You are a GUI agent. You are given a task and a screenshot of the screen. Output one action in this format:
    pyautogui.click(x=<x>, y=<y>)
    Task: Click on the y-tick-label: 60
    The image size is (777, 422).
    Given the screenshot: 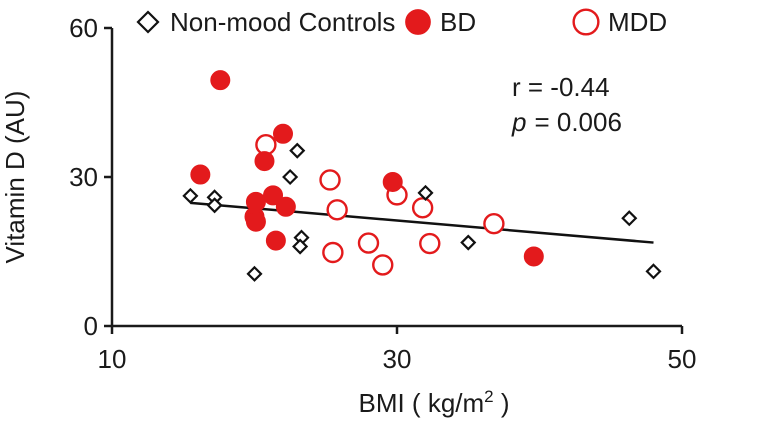 What is the action you would take?
    pyautogui.click(x=83, y=28)
    